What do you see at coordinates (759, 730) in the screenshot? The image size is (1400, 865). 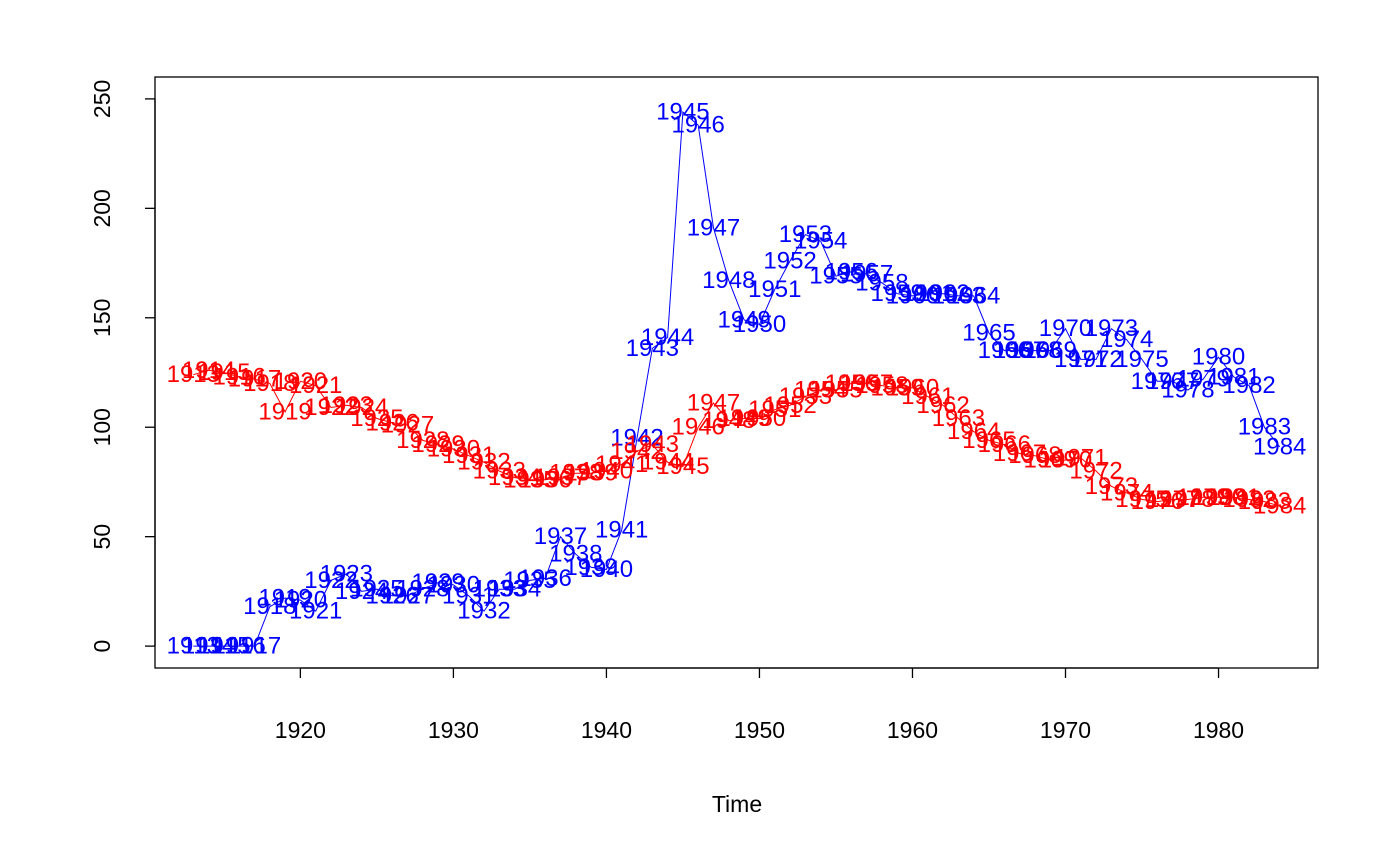 I see `x-tick-label: 1950` at bounding box center [759, 730].